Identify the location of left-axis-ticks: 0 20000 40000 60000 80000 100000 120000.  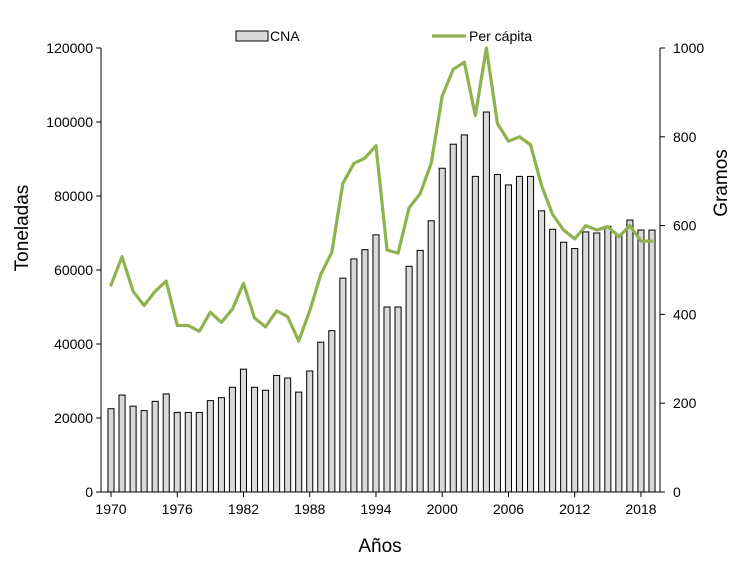
(73, 270).